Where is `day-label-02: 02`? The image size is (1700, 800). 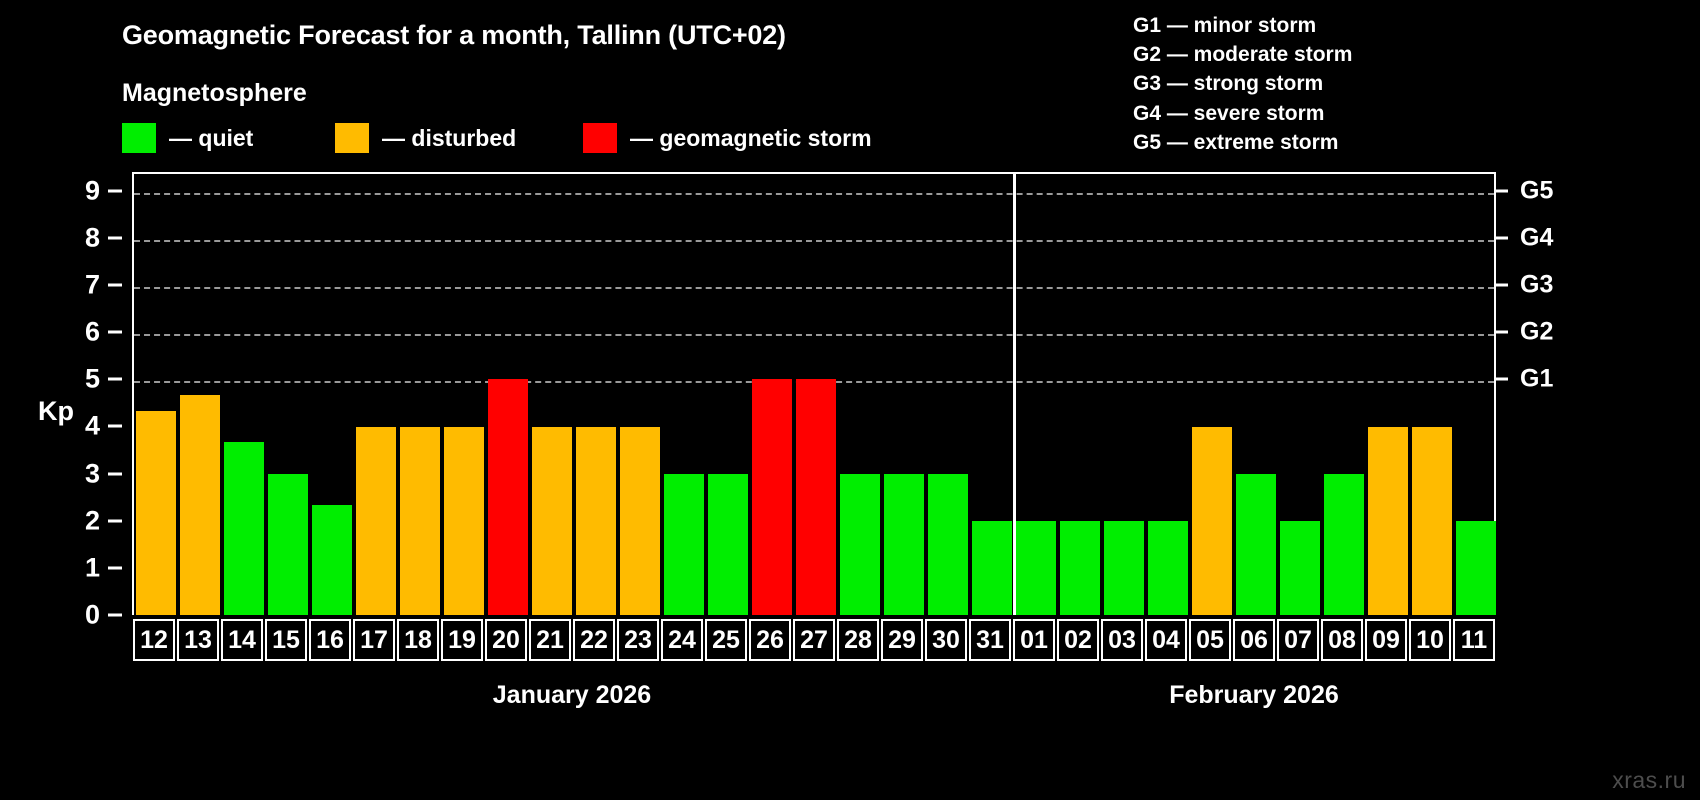 day-label-02: 02 is located at coordinates (1078, 640).